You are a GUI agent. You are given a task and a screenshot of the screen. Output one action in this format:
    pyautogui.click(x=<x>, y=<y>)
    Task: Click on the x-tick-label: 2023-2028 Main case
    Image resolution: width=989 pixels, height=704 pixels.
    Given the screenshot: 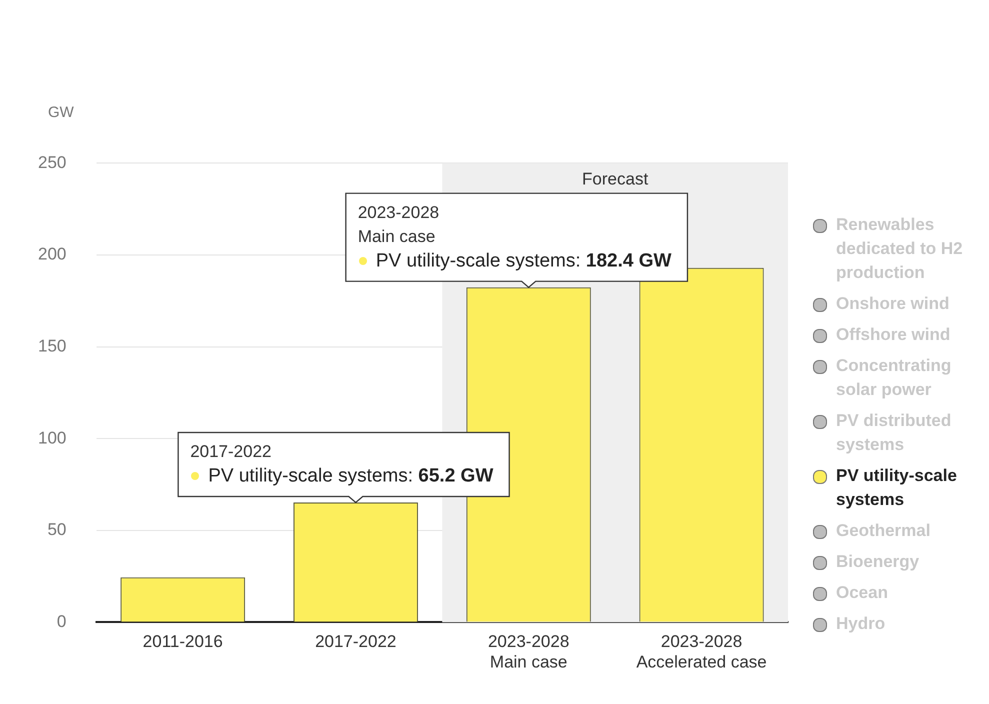 What is the action you would take?
    pyautogui.click(x=529, y=652)
    